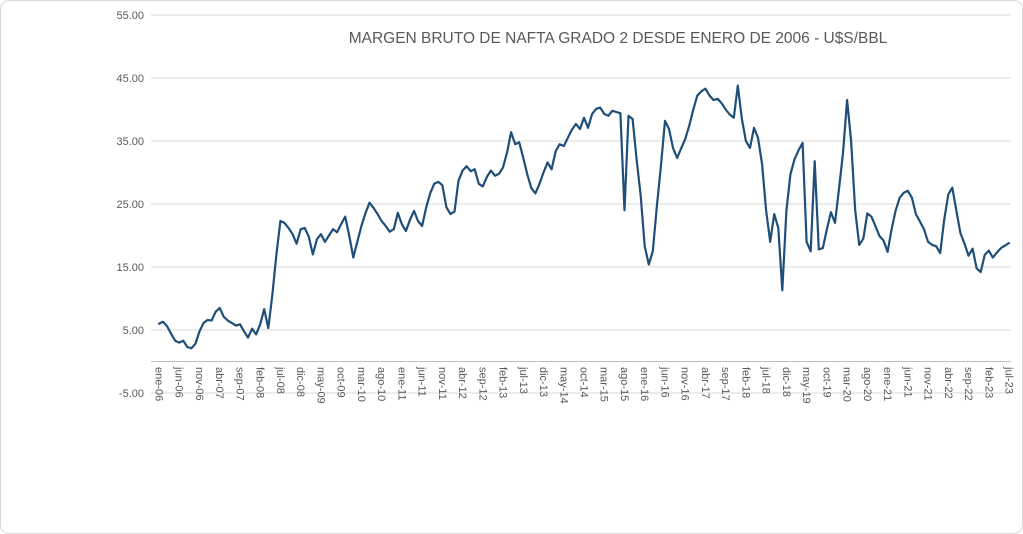  Describe the element at coordinates (401, 383) in the screenshot. I see `x-axis-tick-label: ene-11` at that location.